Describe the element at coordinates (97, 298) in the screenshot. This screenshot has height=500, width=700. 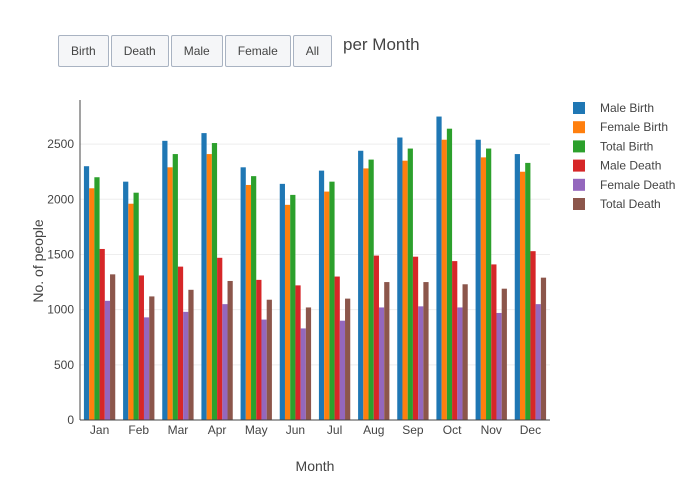
I see `bar-total-birth-jan` at that location.